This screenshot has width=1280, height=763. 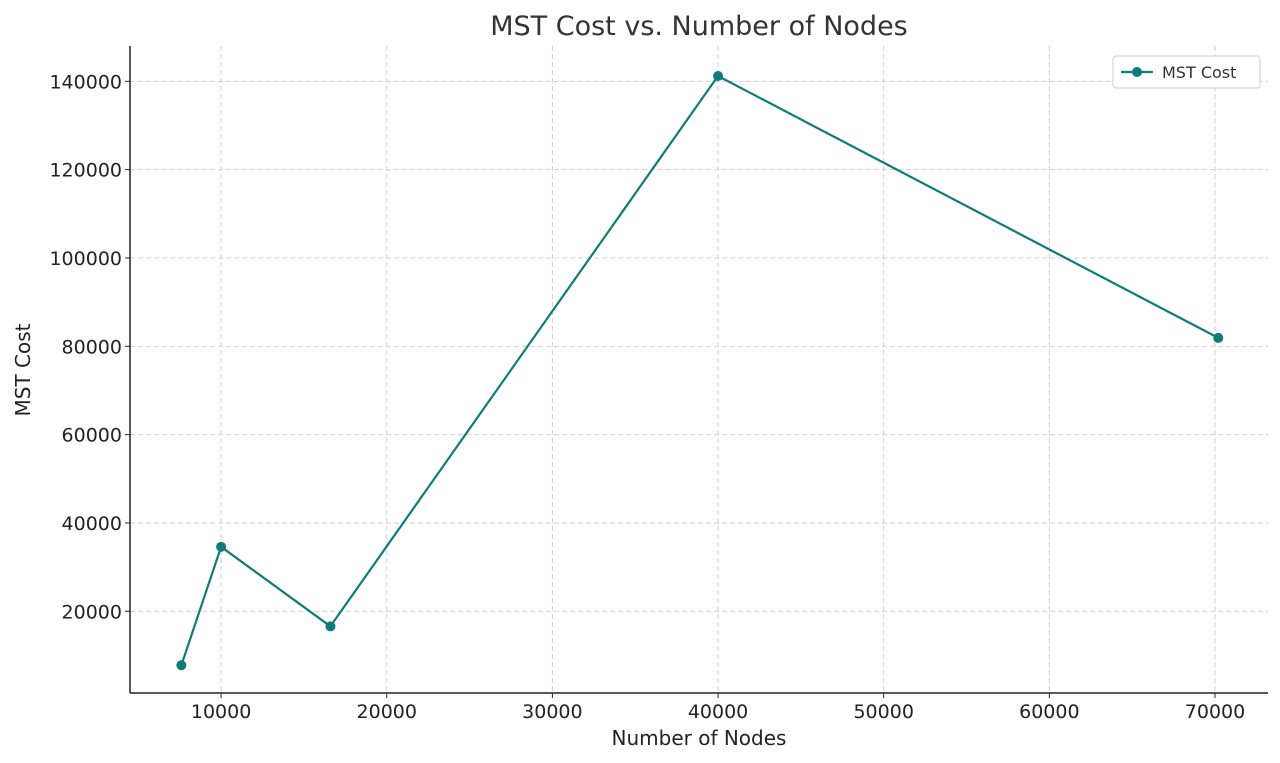 What do you see at coordinates (92, 524) in the screenshot?
I see `y-tick-label: 40000` at bounding box center [92, 524].